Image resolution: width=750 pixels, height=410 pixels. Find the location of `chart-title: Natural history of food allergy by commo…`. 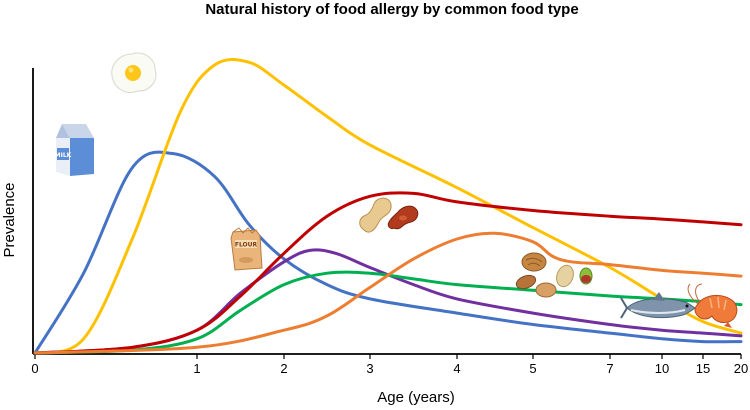

chart-title: Natural history of food allergy by commo… is located at coordinates (391, 9).